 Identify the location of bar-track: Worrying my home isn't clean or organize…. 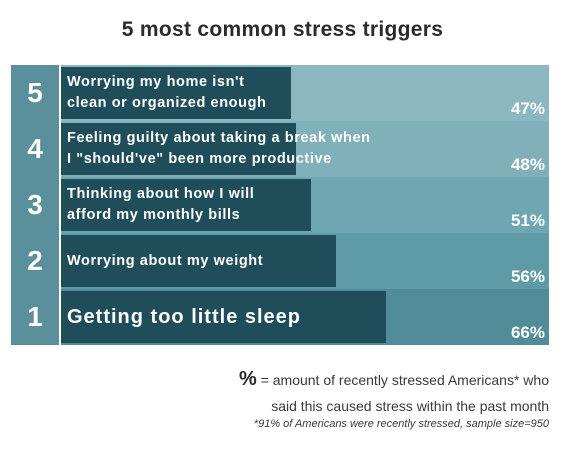
(305, 93).